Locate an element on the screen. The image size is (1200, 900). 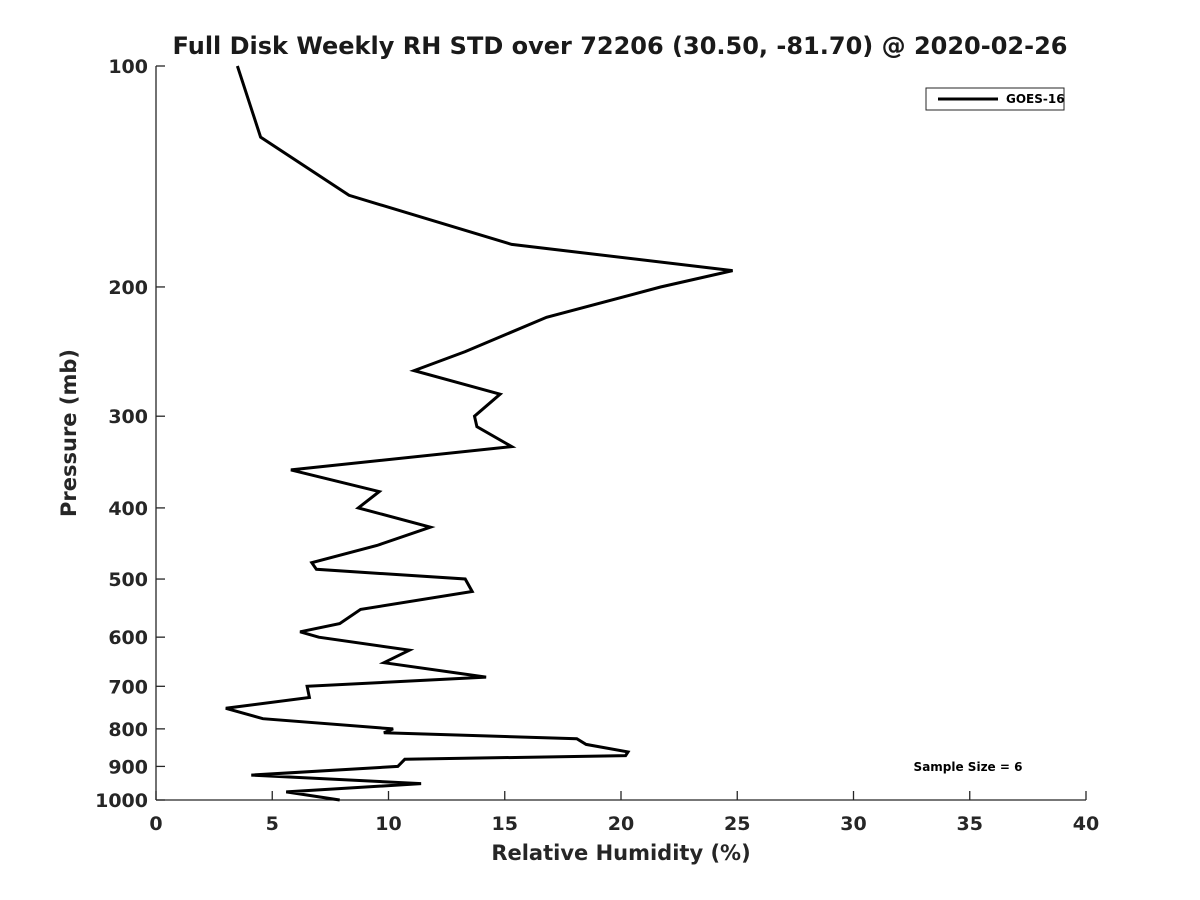
x-tick-label: 30 is located at coordinates (853, 824).